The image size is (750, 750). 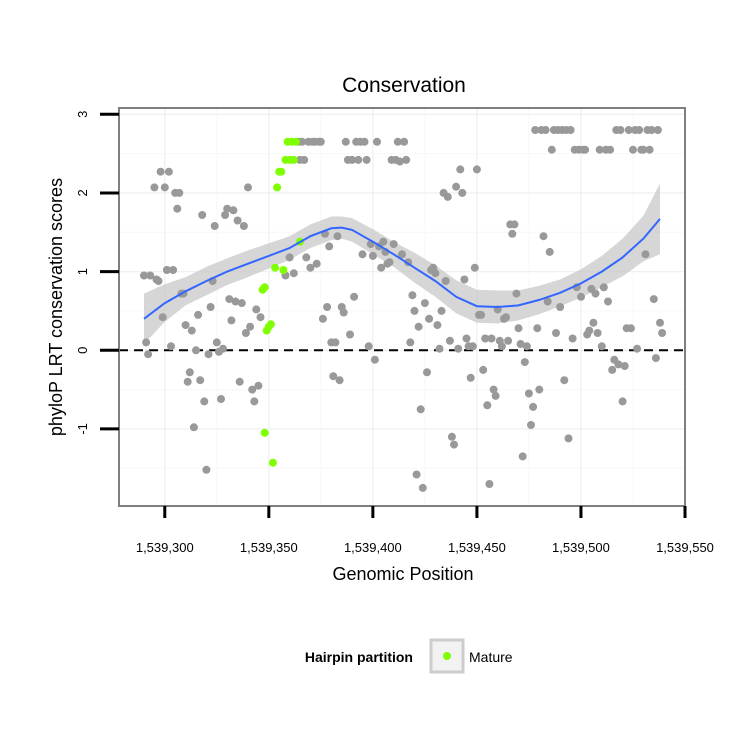 What do you see at coordinates (165, 547) in the screenshot?
I see `x-tick-label: 1,539,300` at bounding box center [165, 547].